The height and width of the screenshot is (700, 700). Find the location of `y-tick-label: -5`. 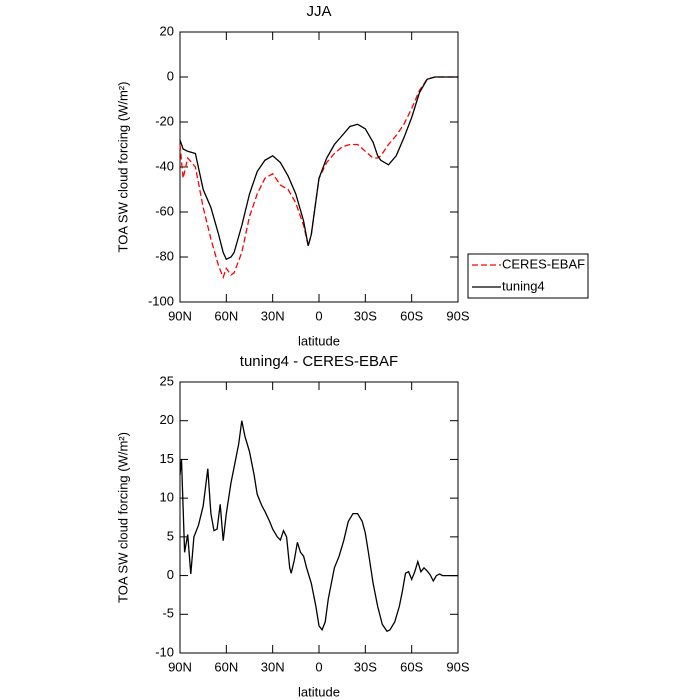

y-tick-label: -5 is located at coordinates (168, 613).